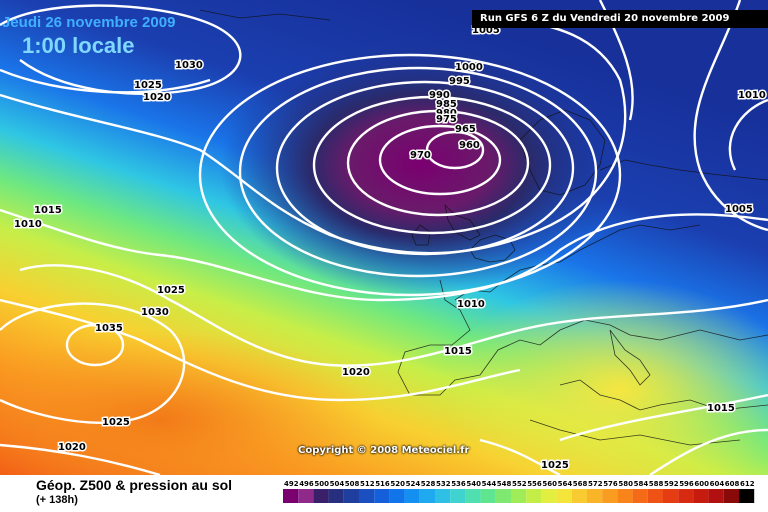 The image size is (768, 512). I want to click on isobar-label-halo: 1020, so click(356, 372).